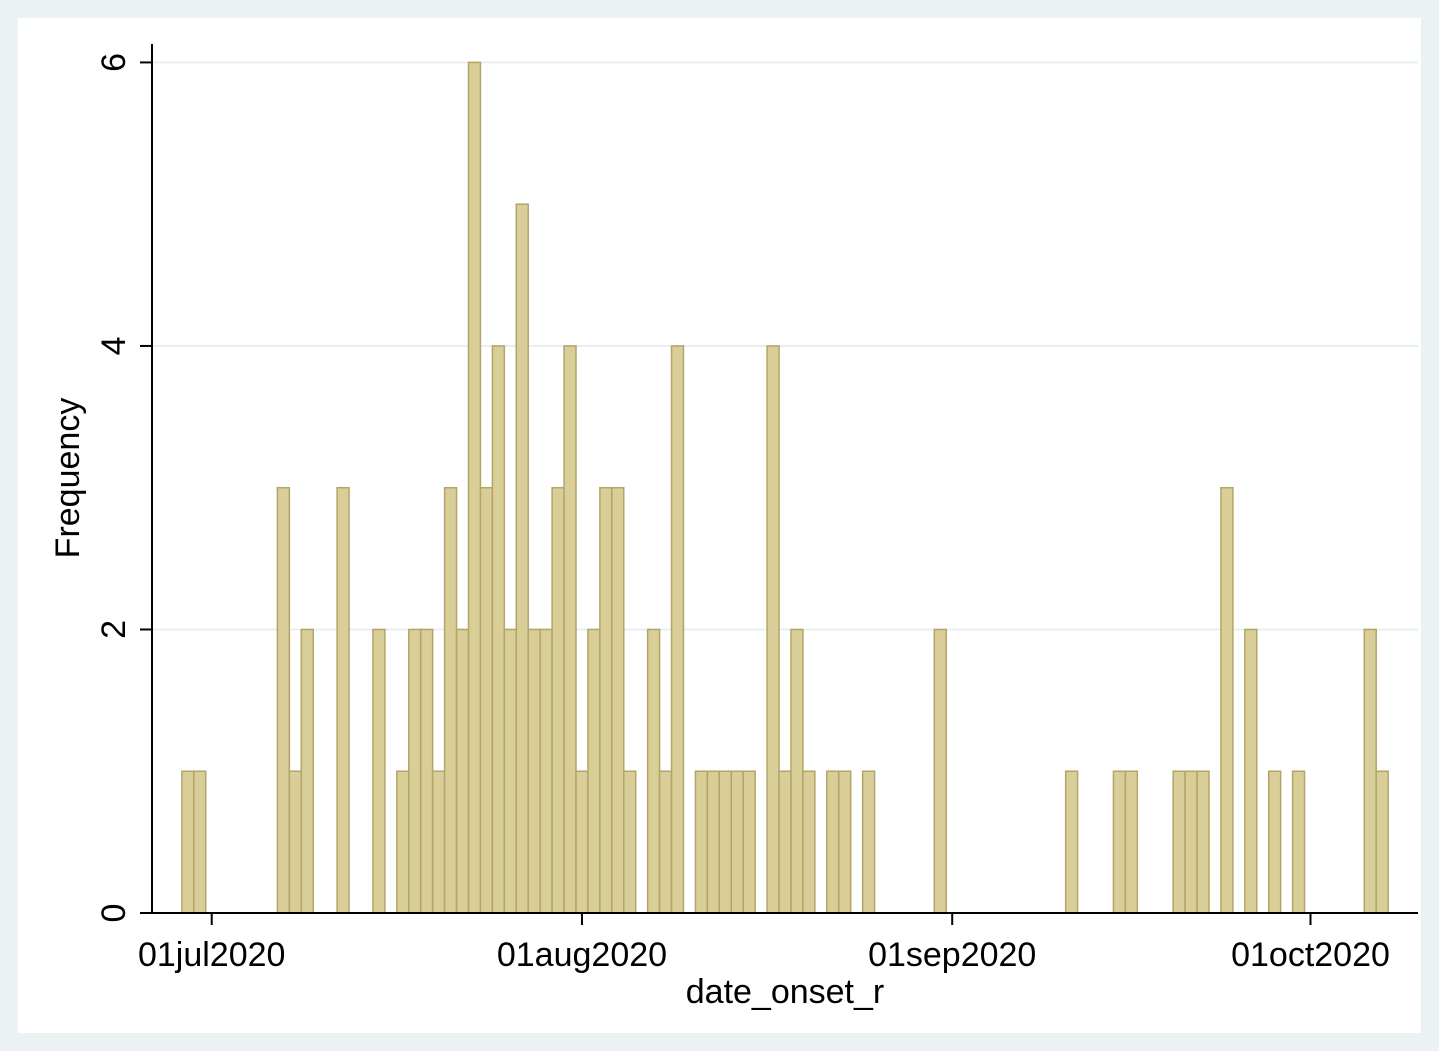  I want to click on x-tick-label: 01jul2020, so click(211, 955).